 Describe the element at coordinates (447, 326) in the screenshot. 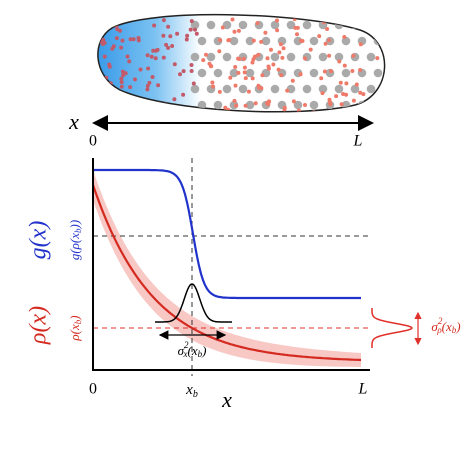

I see `label-part: (x` at that location.